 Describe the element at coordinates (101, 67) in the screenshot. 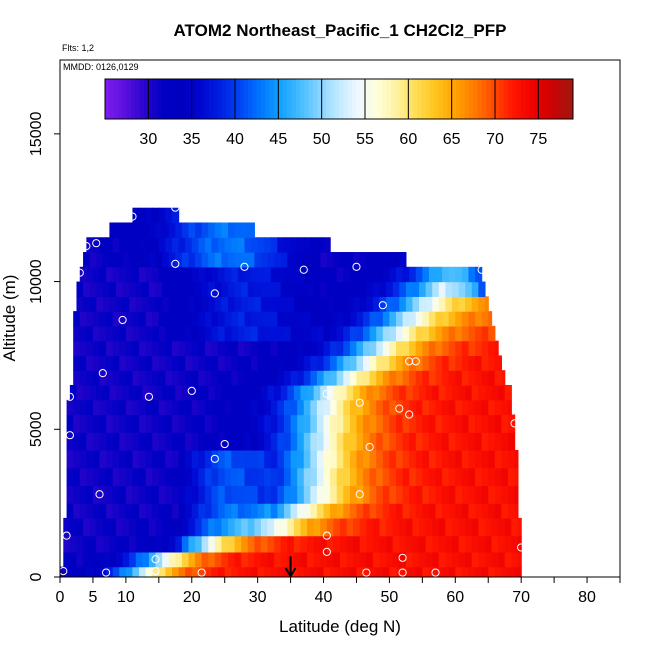

I see `dates-annotation: MMDD: 0126,0129` at that location.